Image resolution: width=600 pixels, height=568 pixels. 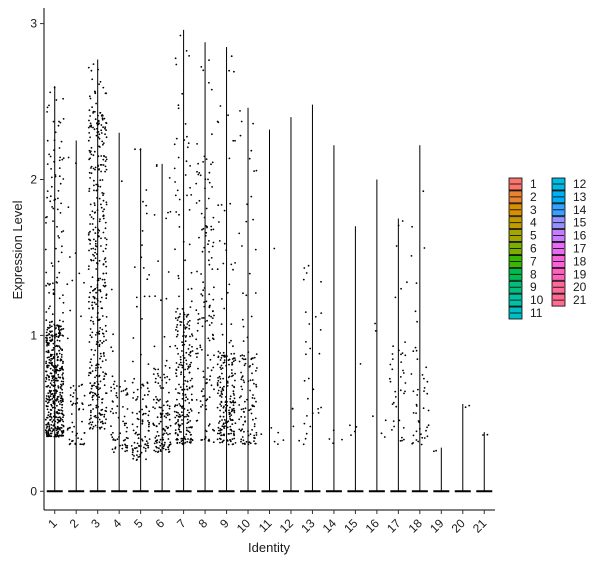 What do you see at coordinates (351, 526) in the screenshot?
I see `x-tick-label: 15` at bounding box center [351, 526].